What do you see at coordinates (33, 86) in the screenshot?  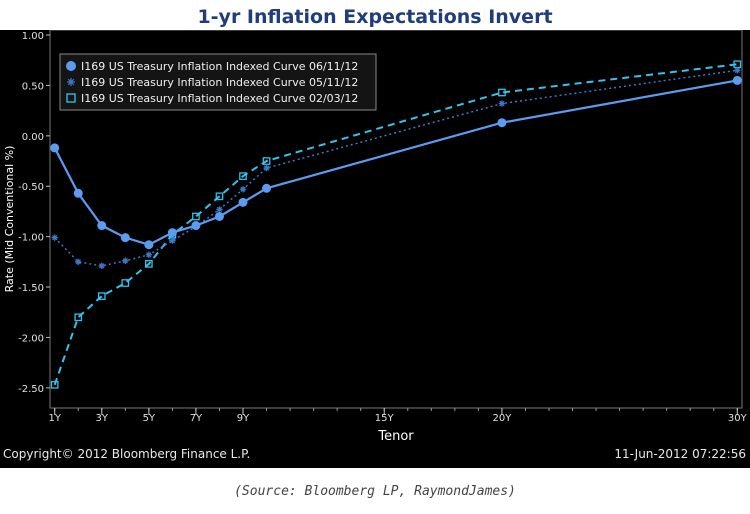 I see `y-tick-label: 0.50` at bounding box center [33, 86].